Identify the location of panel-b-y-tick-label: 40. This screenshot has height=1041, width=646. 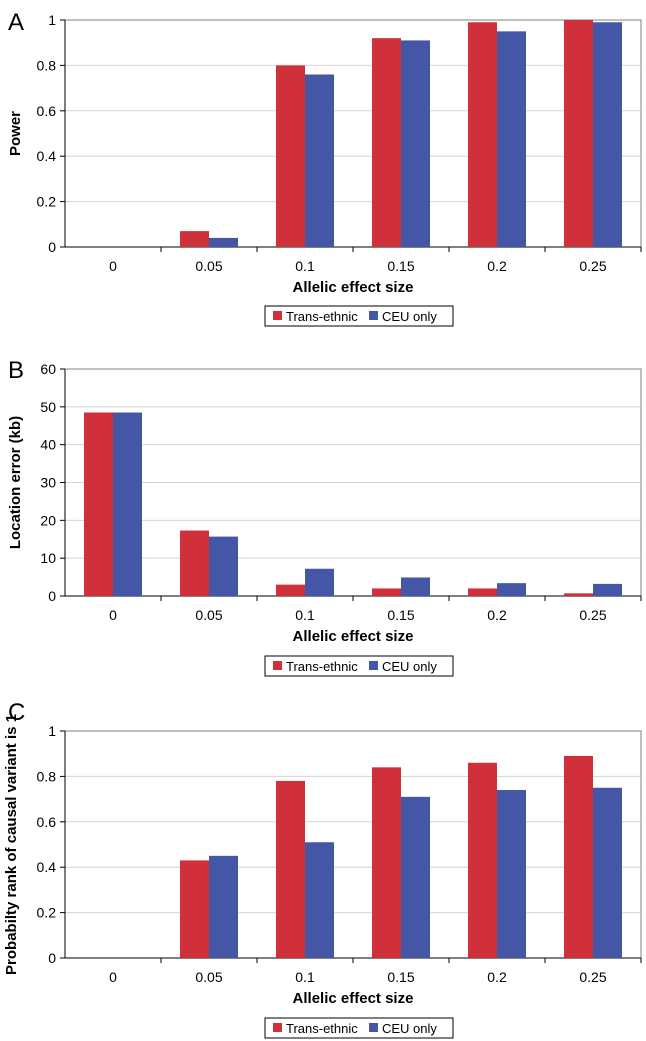
(48, 445).